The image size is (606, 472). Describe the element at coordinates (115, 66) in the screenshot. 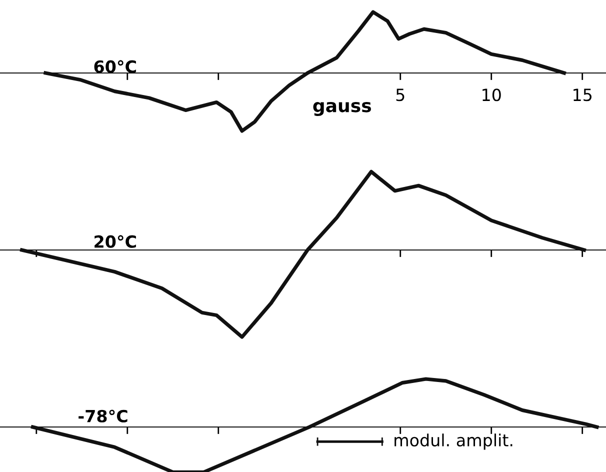

I see `text: 60°C` at that location.